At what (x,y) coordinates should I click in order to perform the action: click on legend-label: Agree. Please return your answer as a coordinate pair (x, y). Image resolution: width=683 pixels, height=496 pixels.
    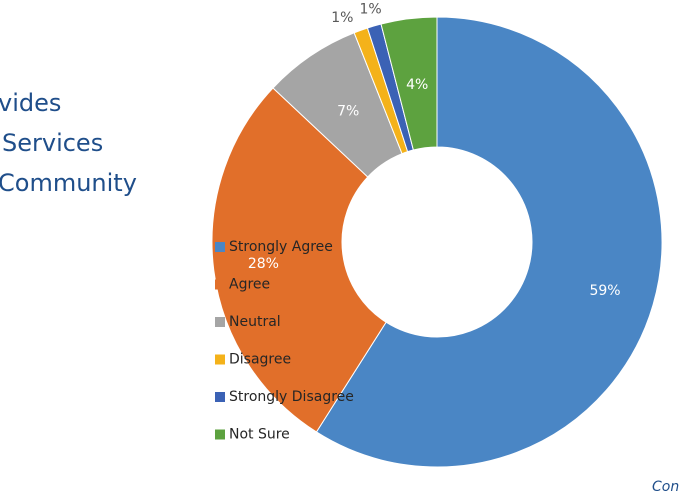
    Looking at the image, I should click on (249, 285).